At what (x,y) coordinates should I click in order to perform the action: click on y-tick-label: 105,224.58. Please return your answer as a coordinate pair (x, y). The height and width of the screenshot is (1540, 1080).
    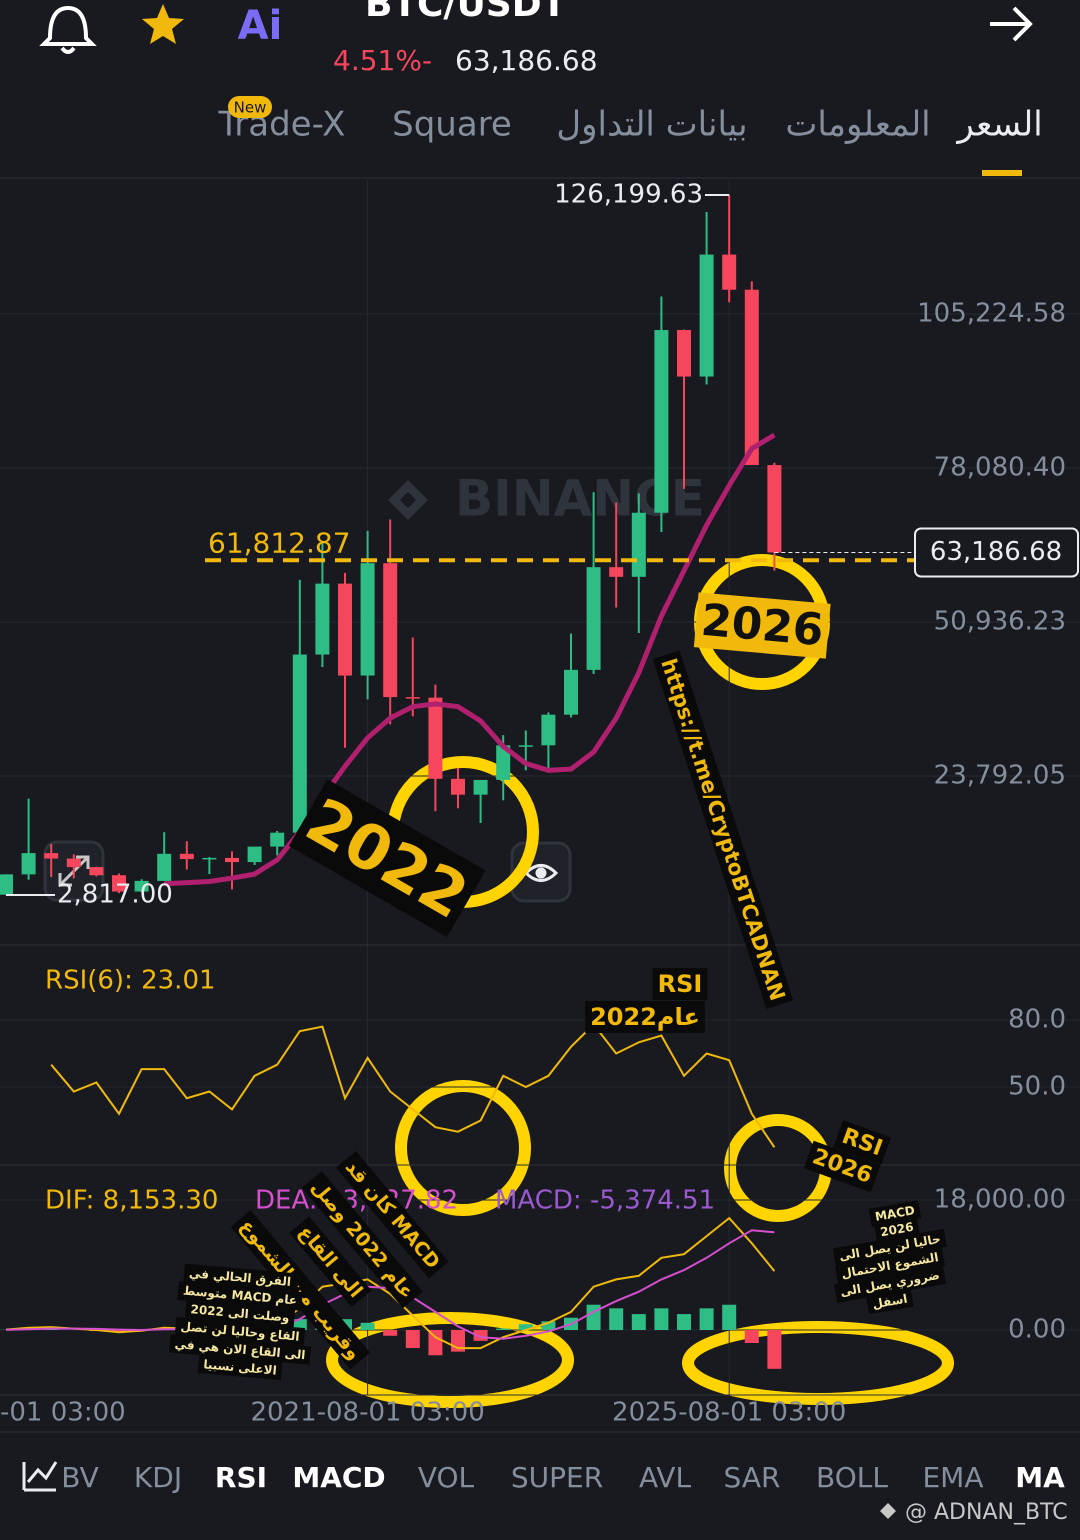
    Looking at the image, I should click on (991, 314).